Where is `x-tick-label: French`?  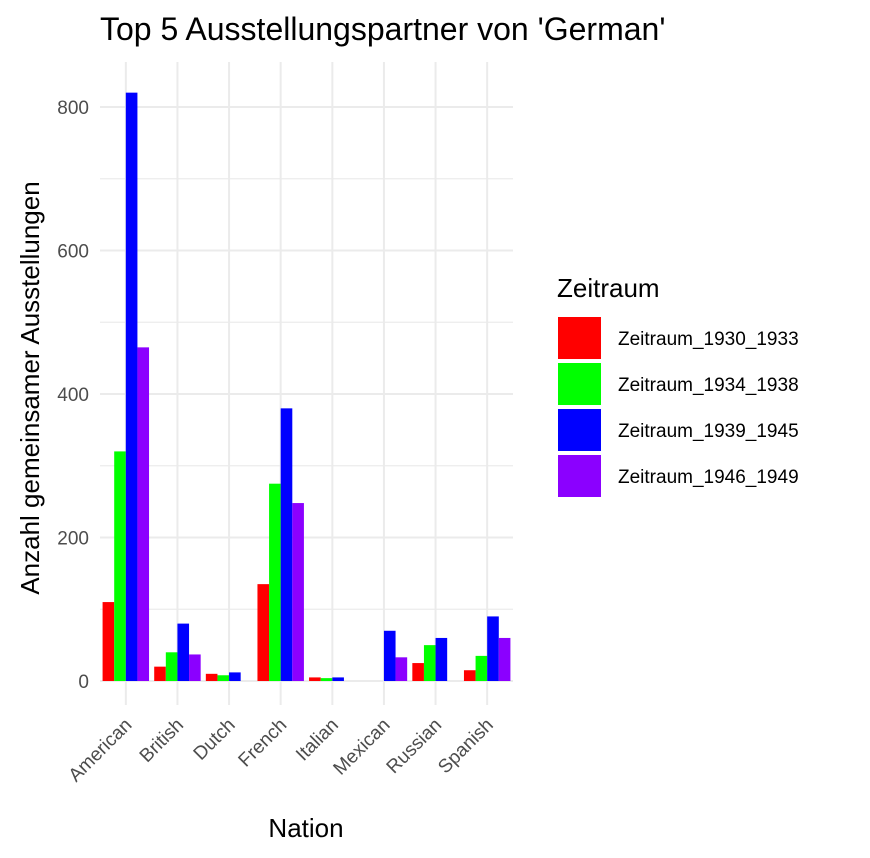
x-tick-label: French is located at coordinates (263, 743).